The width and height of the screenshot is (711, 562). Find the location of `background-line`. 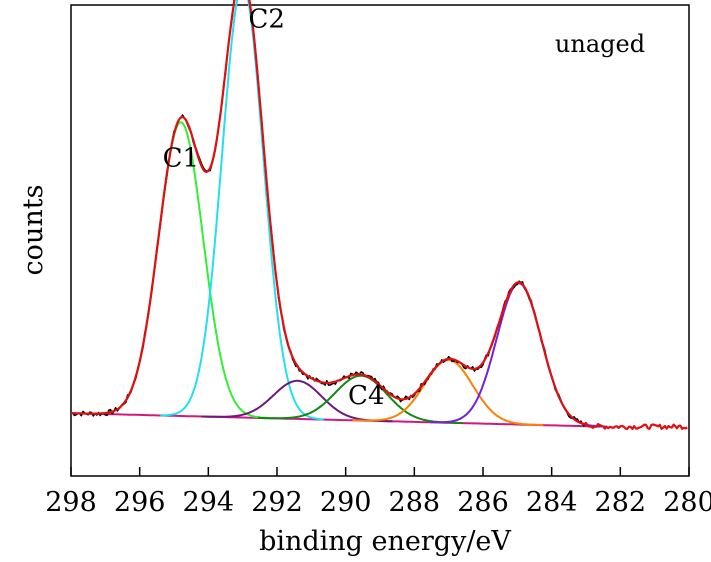

background-line is located at coordinates (335, 420).